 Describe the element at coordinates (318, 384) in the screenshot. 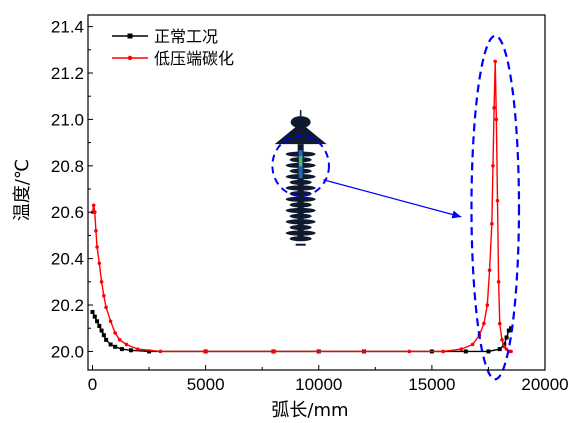

I see `x-tick-label: 10000` at that location.